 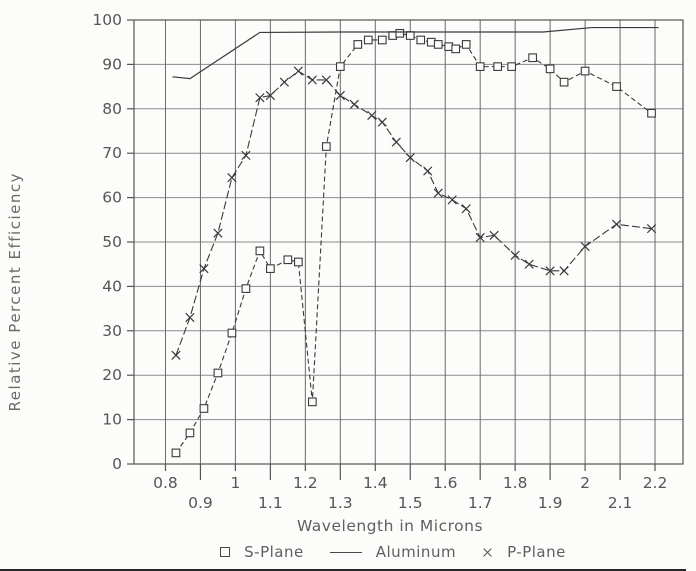 I want to click on x-tick-label: 1.7, so click(x=480, y=503).